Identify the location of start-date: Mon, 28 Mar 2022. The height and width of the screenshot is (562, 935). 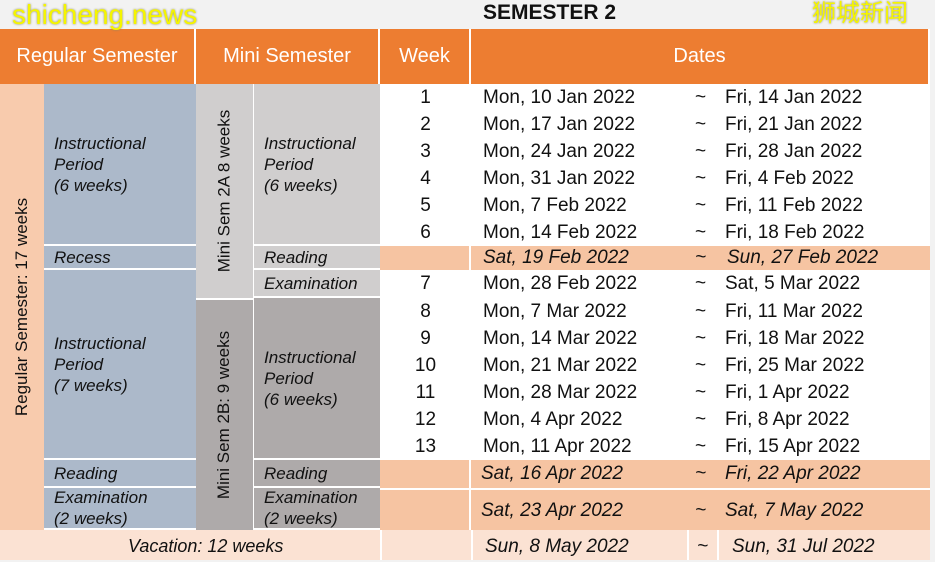
(560, 392).